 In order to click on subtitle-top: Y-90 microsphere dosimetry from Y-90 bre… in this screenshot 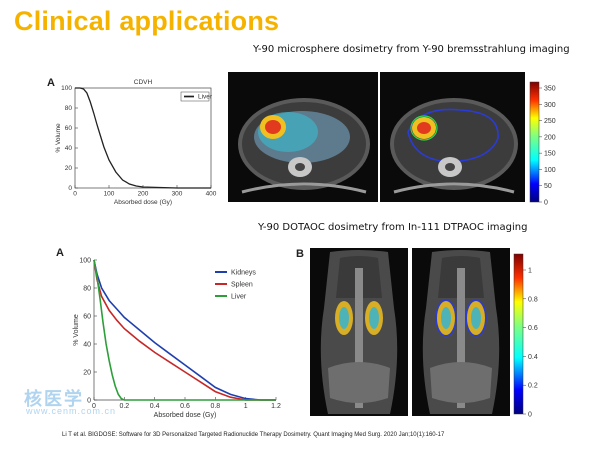, I will do `click(411, 49)`.